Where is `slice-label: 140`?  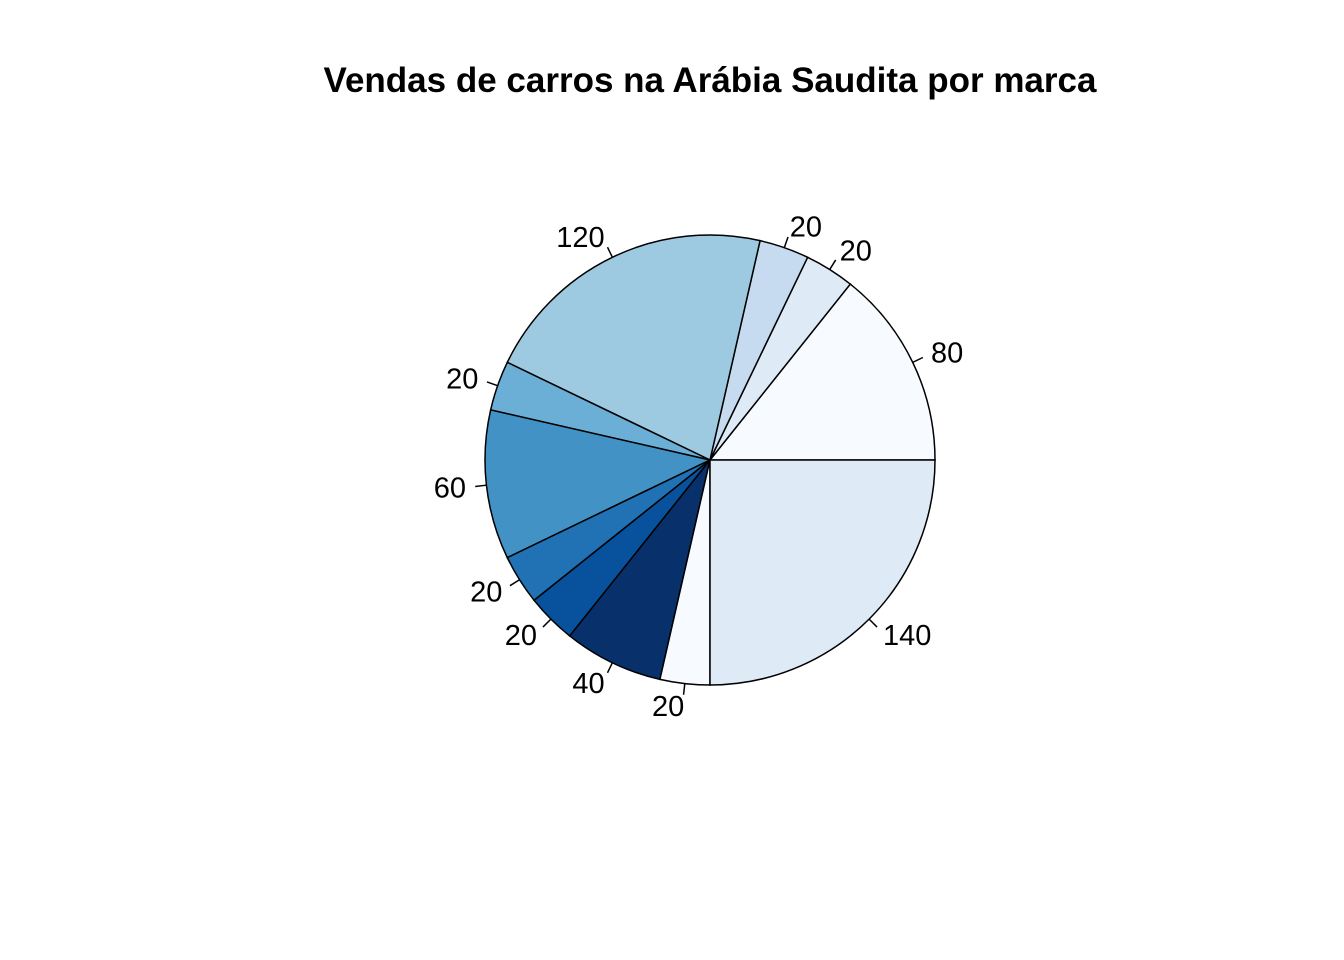 slice-label: 140 is located at coordinates (907, 636).